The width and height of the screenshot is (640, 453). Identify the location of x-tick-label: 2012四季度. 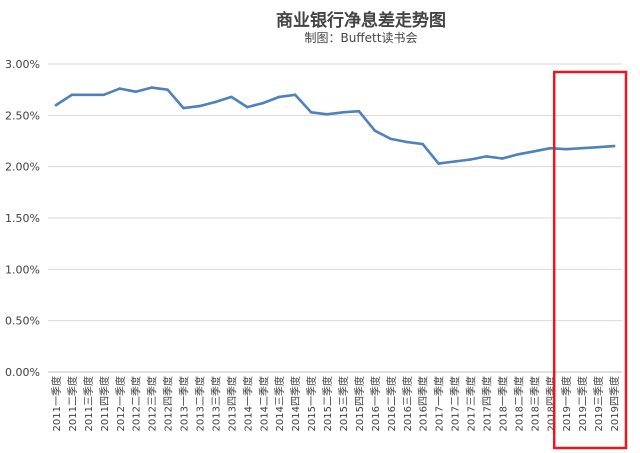
(168, 403).